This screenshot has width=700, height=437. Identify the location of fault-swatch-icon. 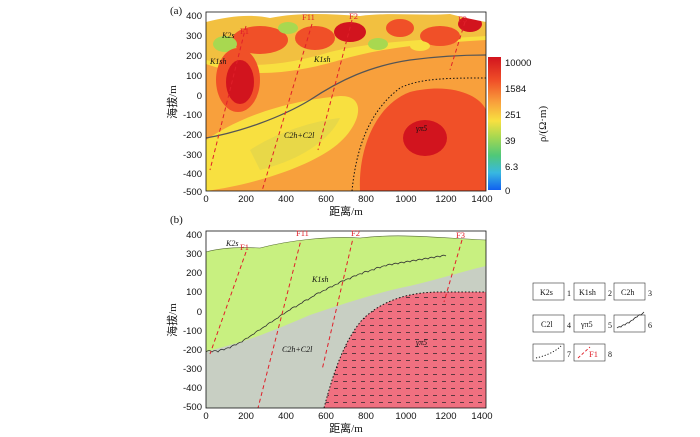
(584, 352).